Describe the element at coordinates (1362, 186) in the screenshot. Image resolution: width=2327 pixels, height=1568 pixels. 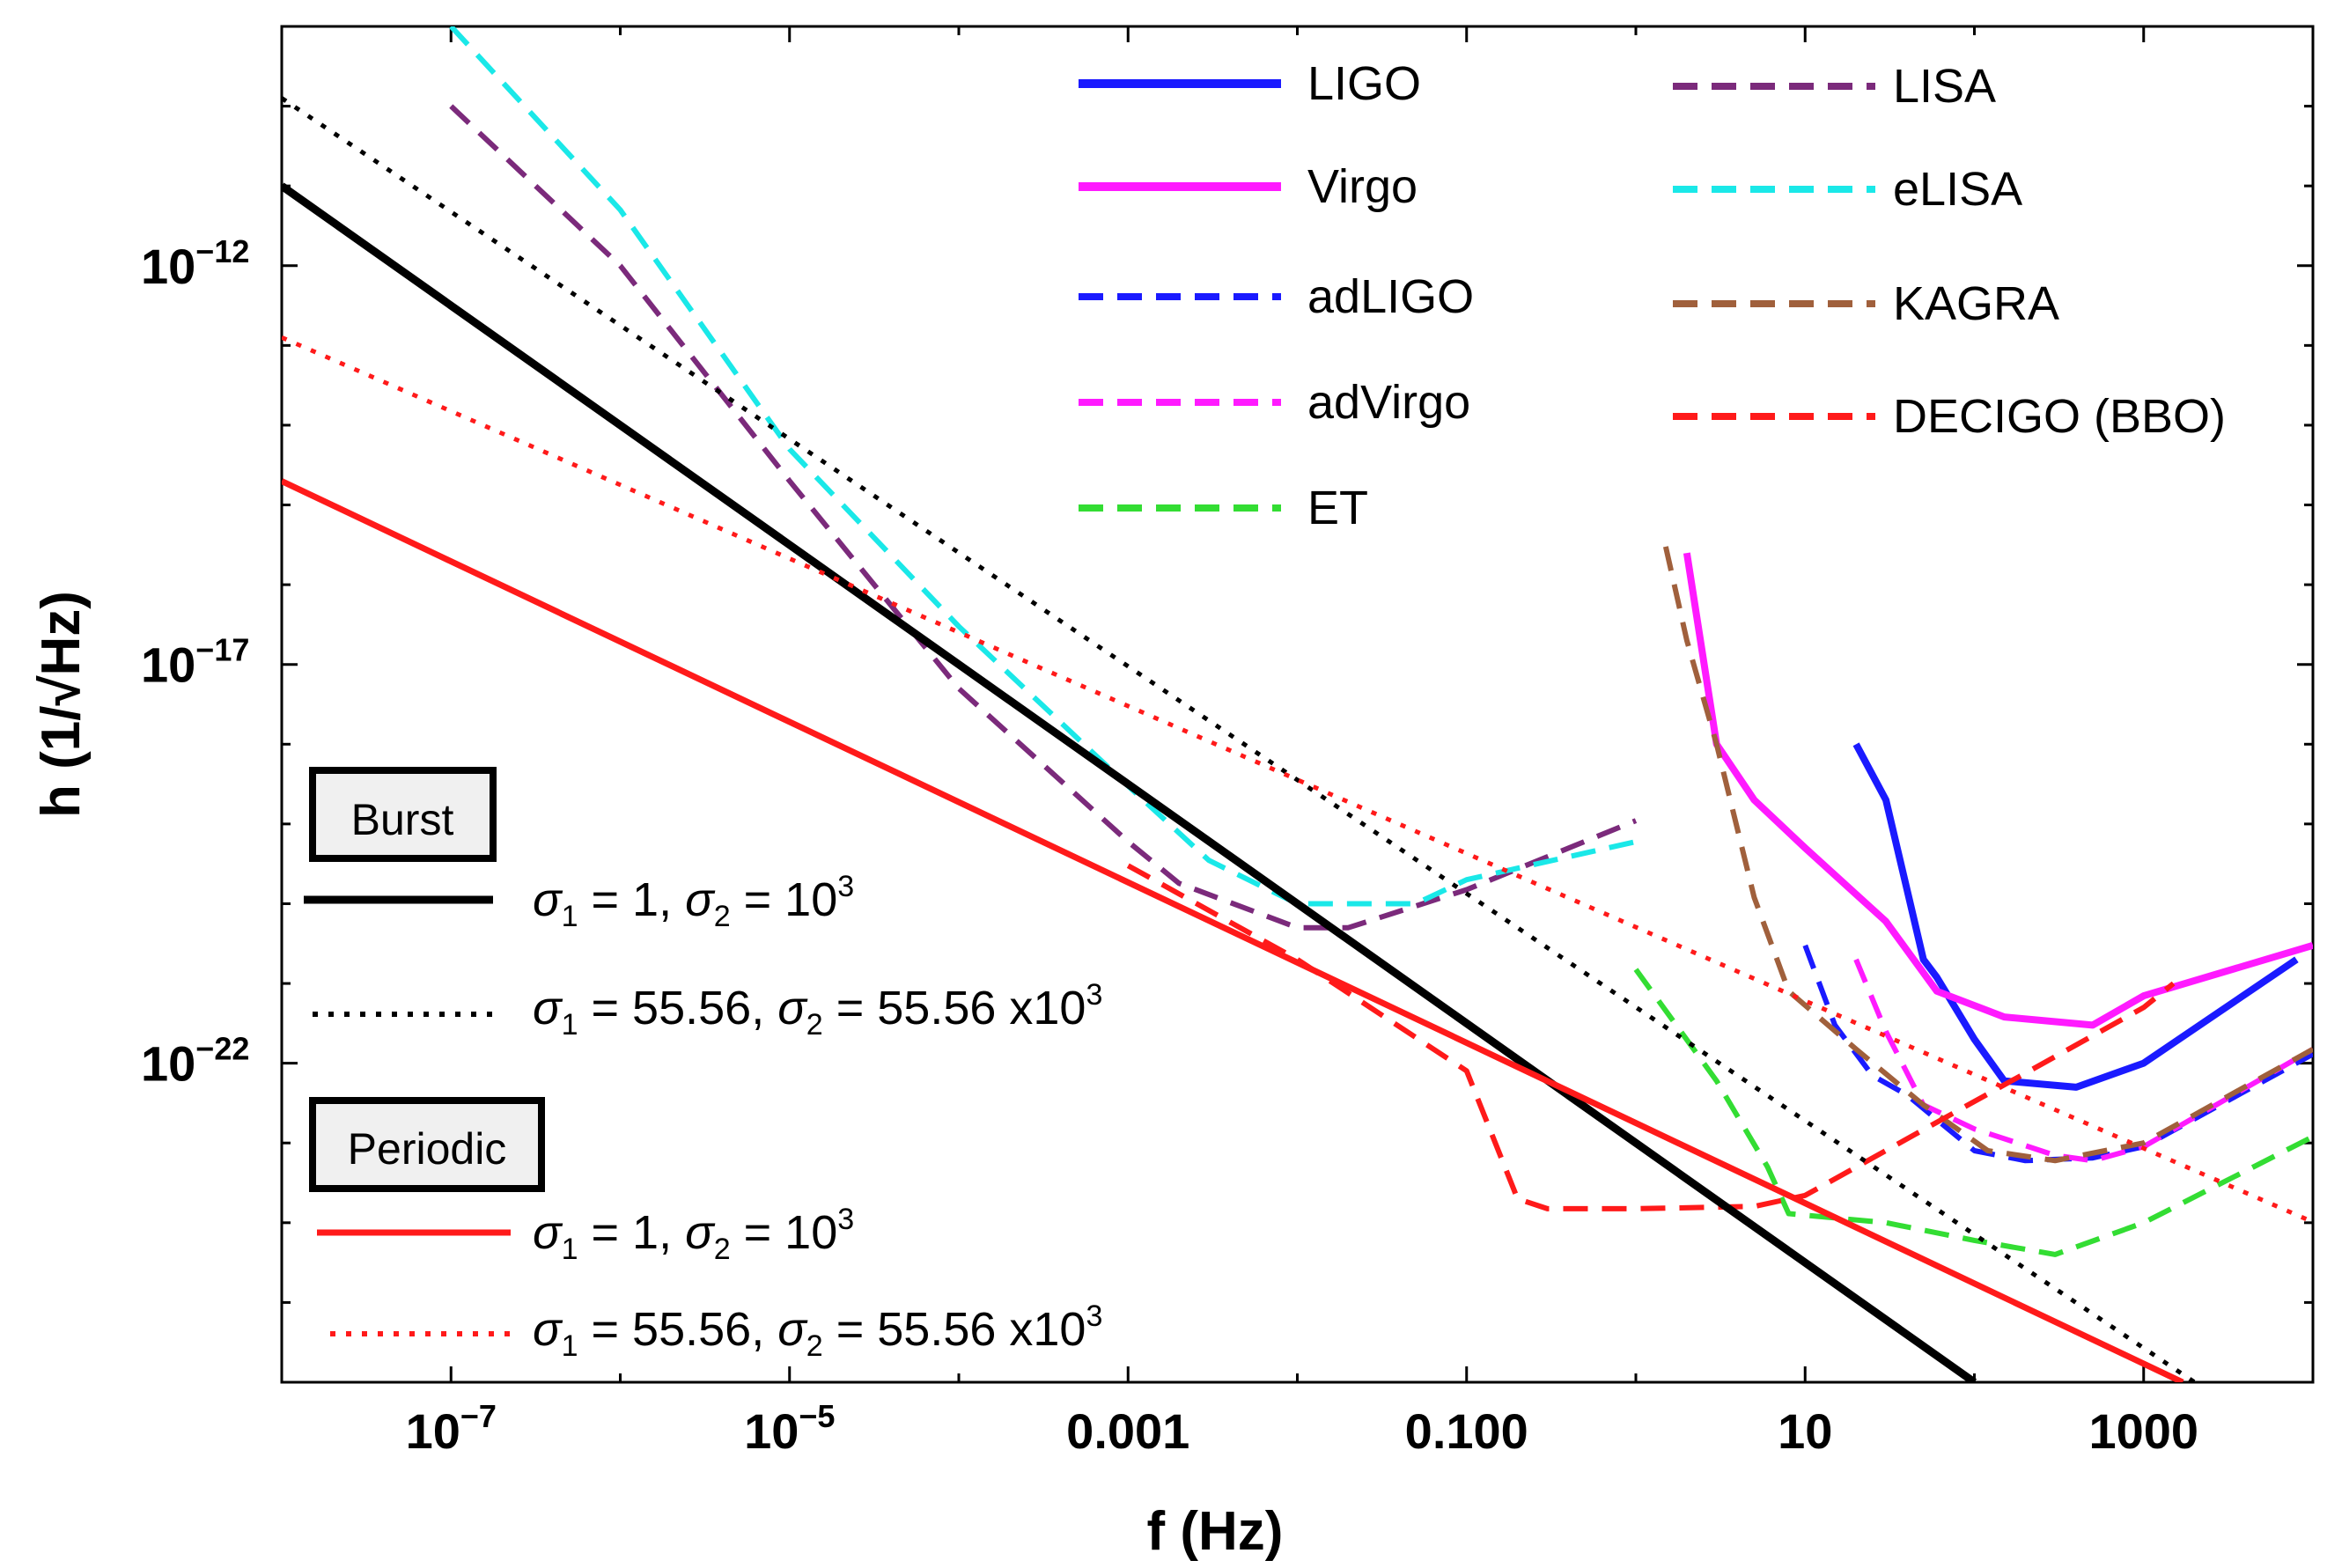
I see `legend-label: Virgo` at that location.